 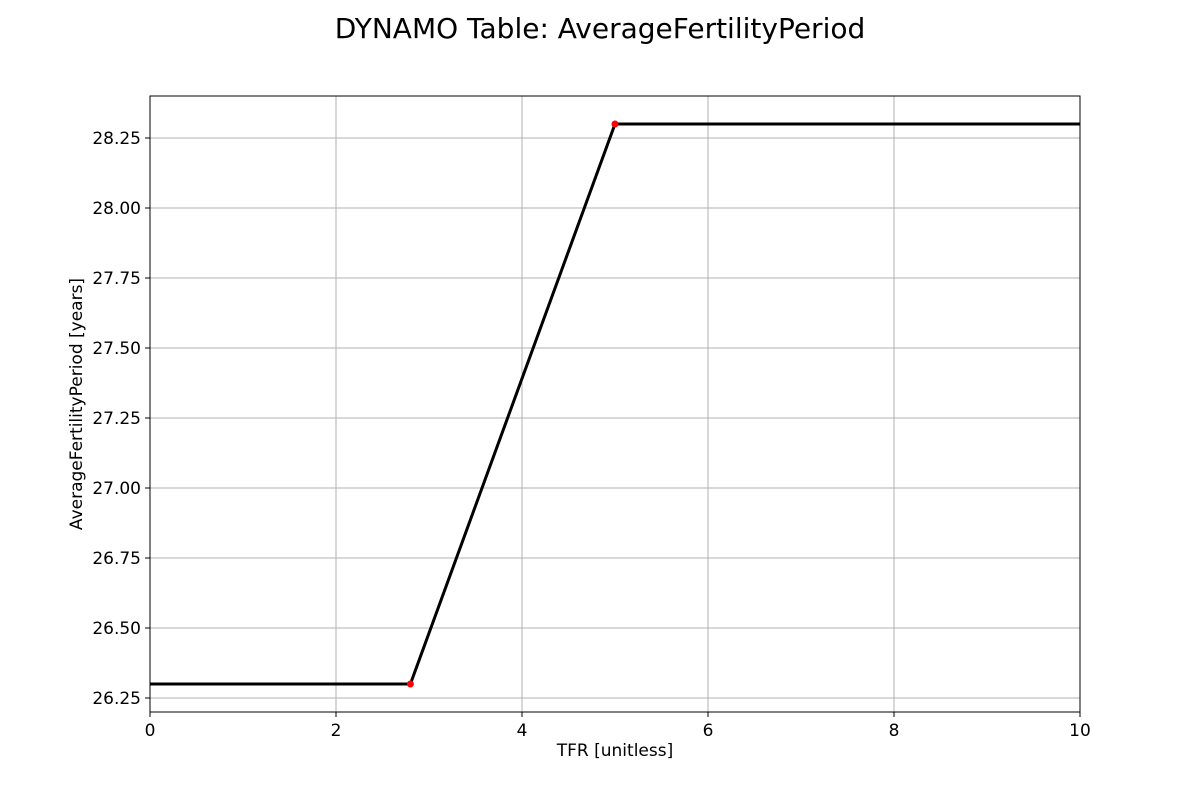 I want to click on y-tick-label: 27.00, so click(x=116, y=489).